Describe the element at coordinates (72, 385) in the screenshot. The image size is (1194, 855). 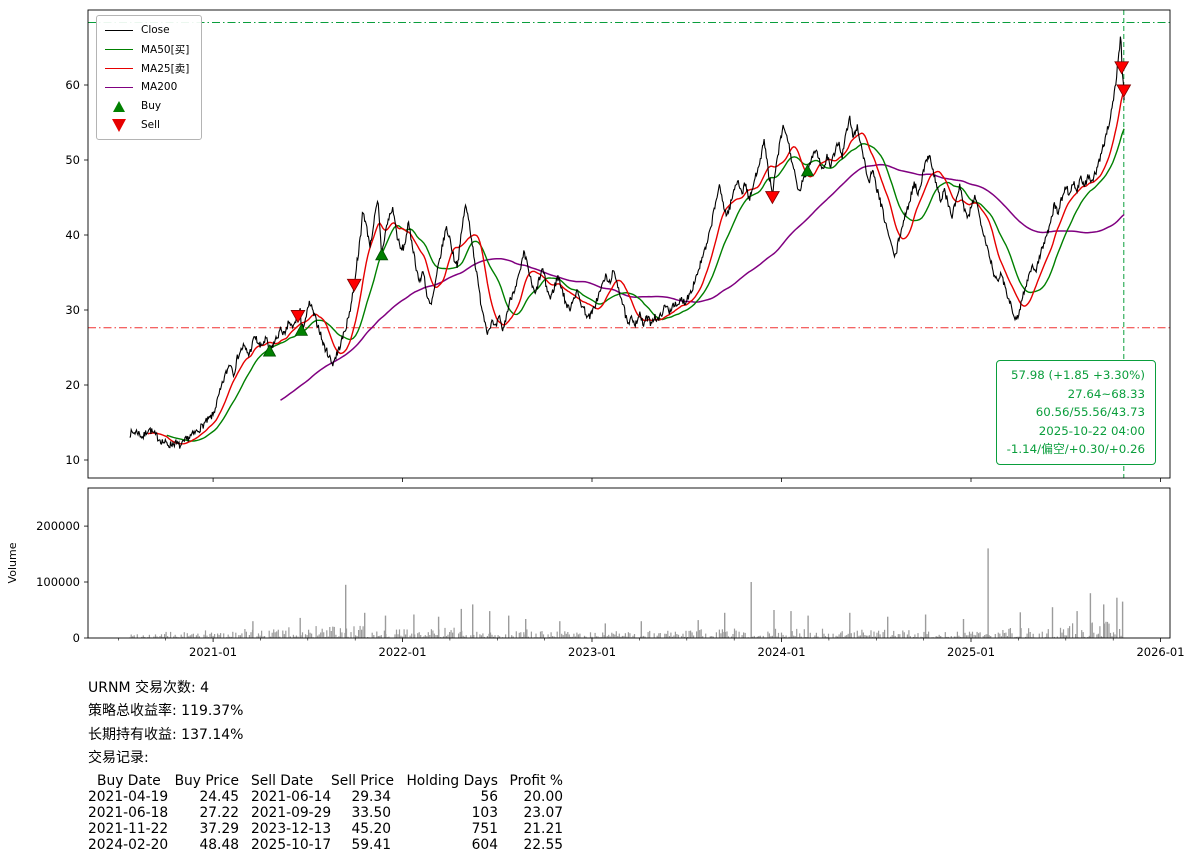
I see `price-tick-label: 20` at that location.